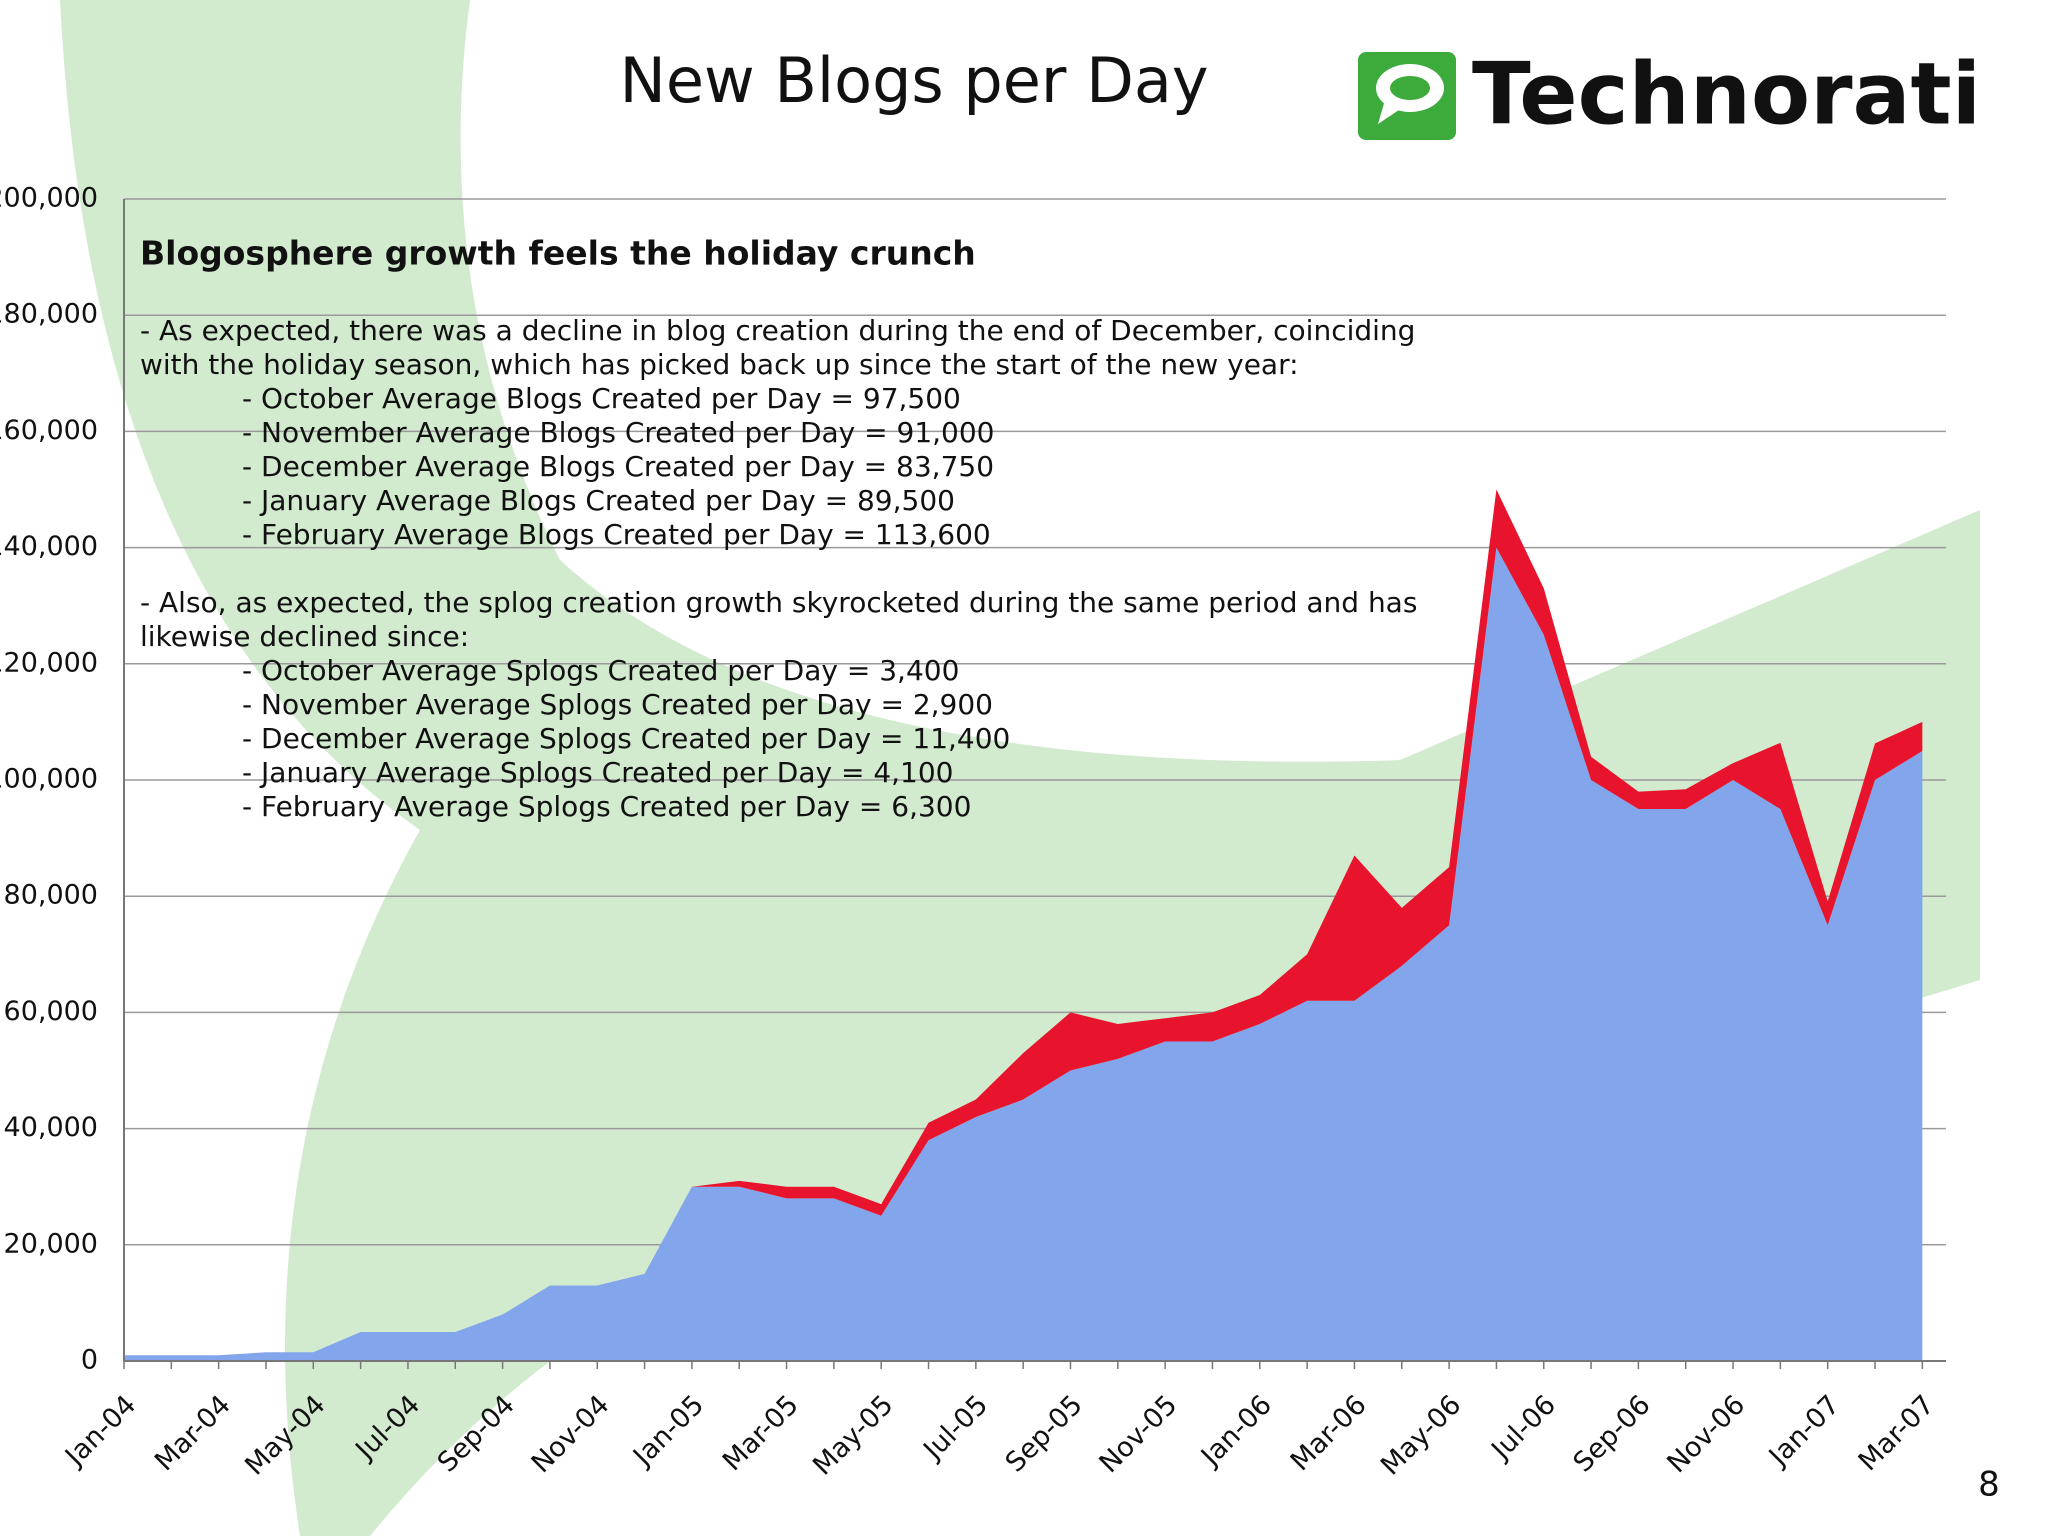  Describe the element at coordinates (1236, 1431) in the screenshot. I see `x-tick-label: Jan-06` at that location.